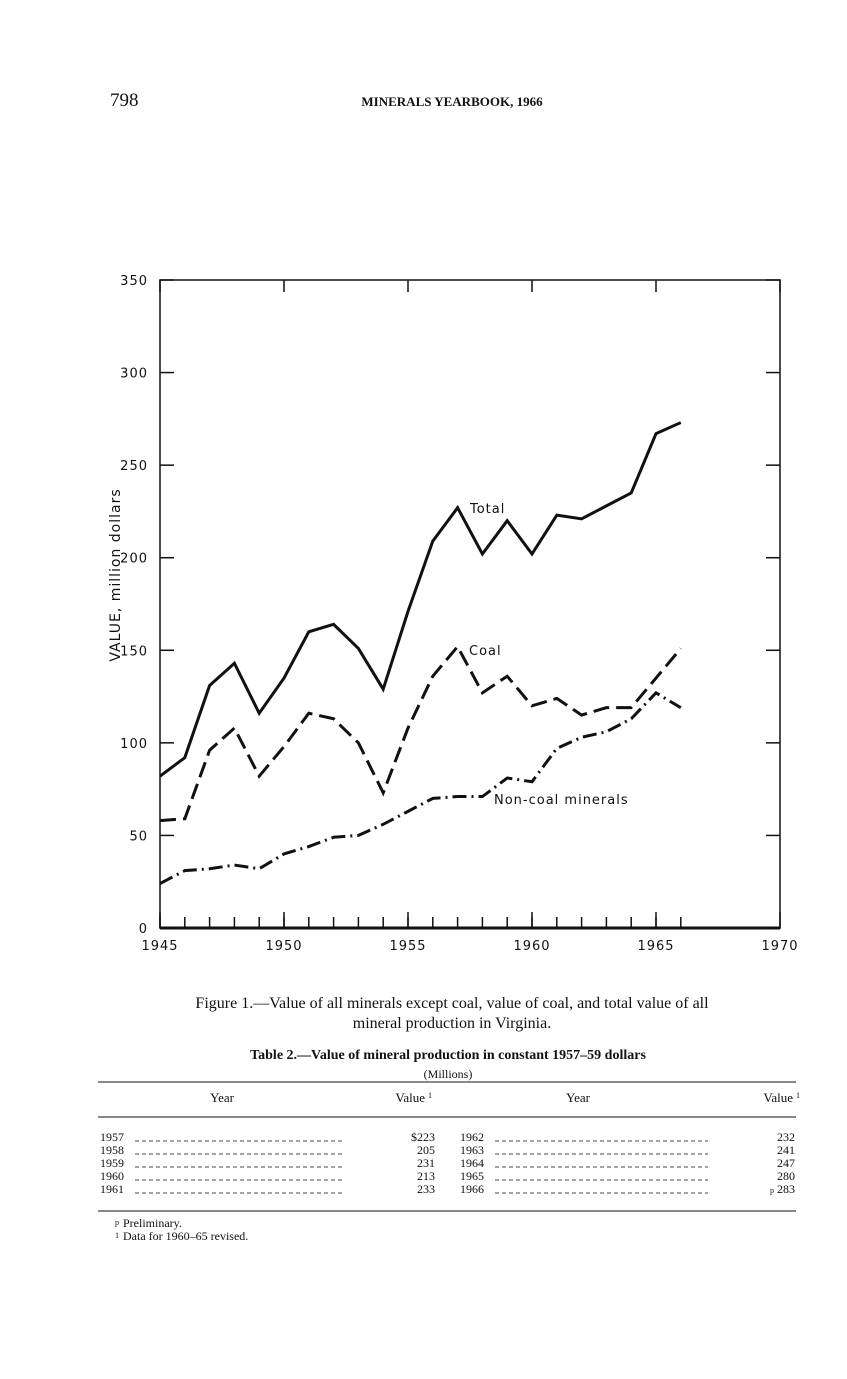  I want to click on value-text: 205, so click(426, 1150).